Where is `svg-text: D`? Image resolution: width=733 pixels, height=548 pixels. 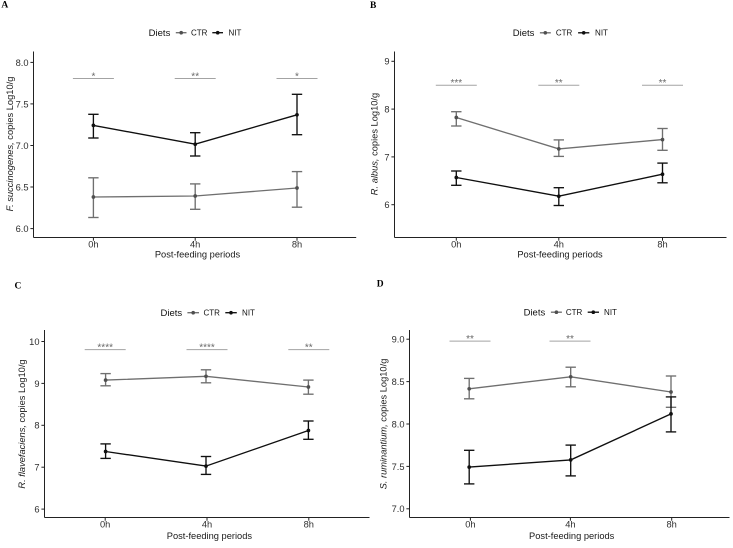 svg-text: D is located at coordinates (380, 285).